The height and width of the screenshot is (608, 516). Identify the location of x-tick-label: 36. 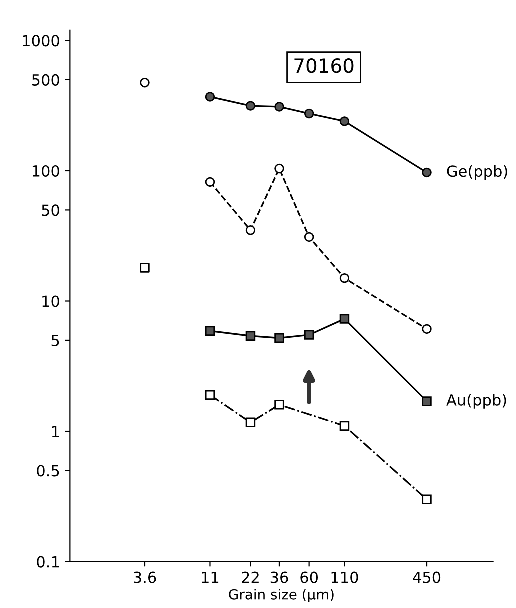
(279, 578).